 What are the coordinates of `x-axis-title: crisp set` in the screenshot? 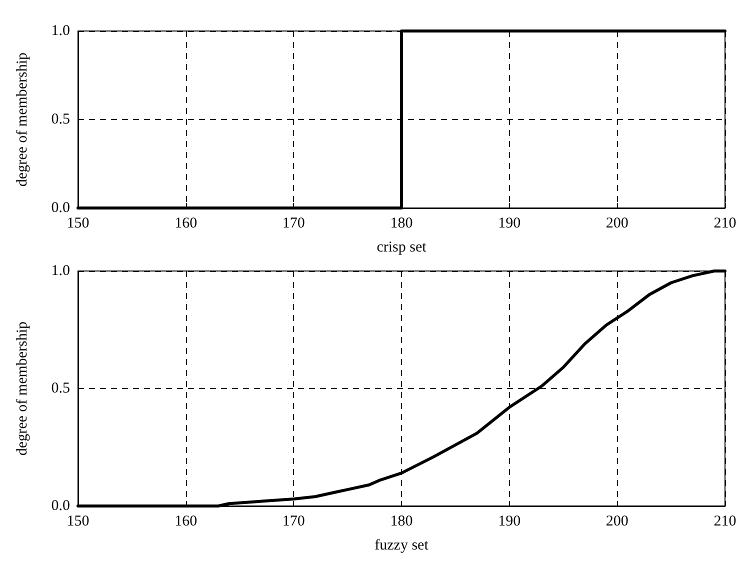 It's located at (402, 248).